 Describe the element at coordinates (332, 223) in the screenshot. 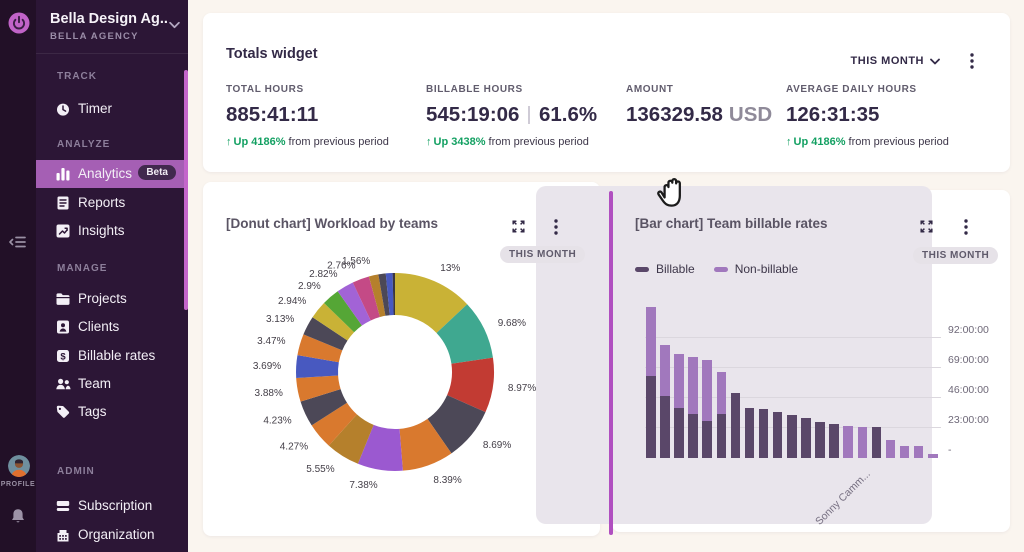

I see `donut-card-title: [Donut chart] Workload by teams` at that location.